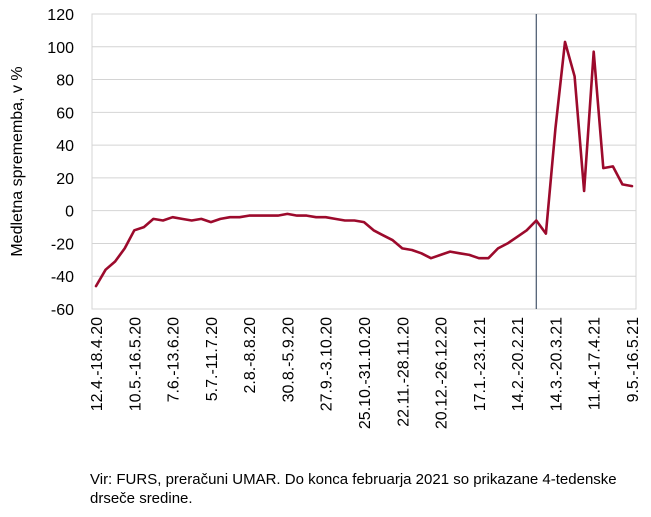 This screenshot has height=517, width=651. What do you see at coordinates (442, 373) in the screenshot?
I see `x-tick-label: 20.12.-26.12.20` at bounding box center [442, 373].